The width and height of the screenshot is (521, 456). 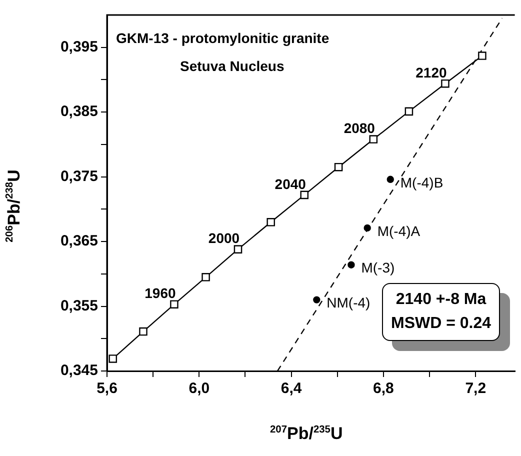 I want to click on y-tick-label: 0,375, so click(x=79, y=176).